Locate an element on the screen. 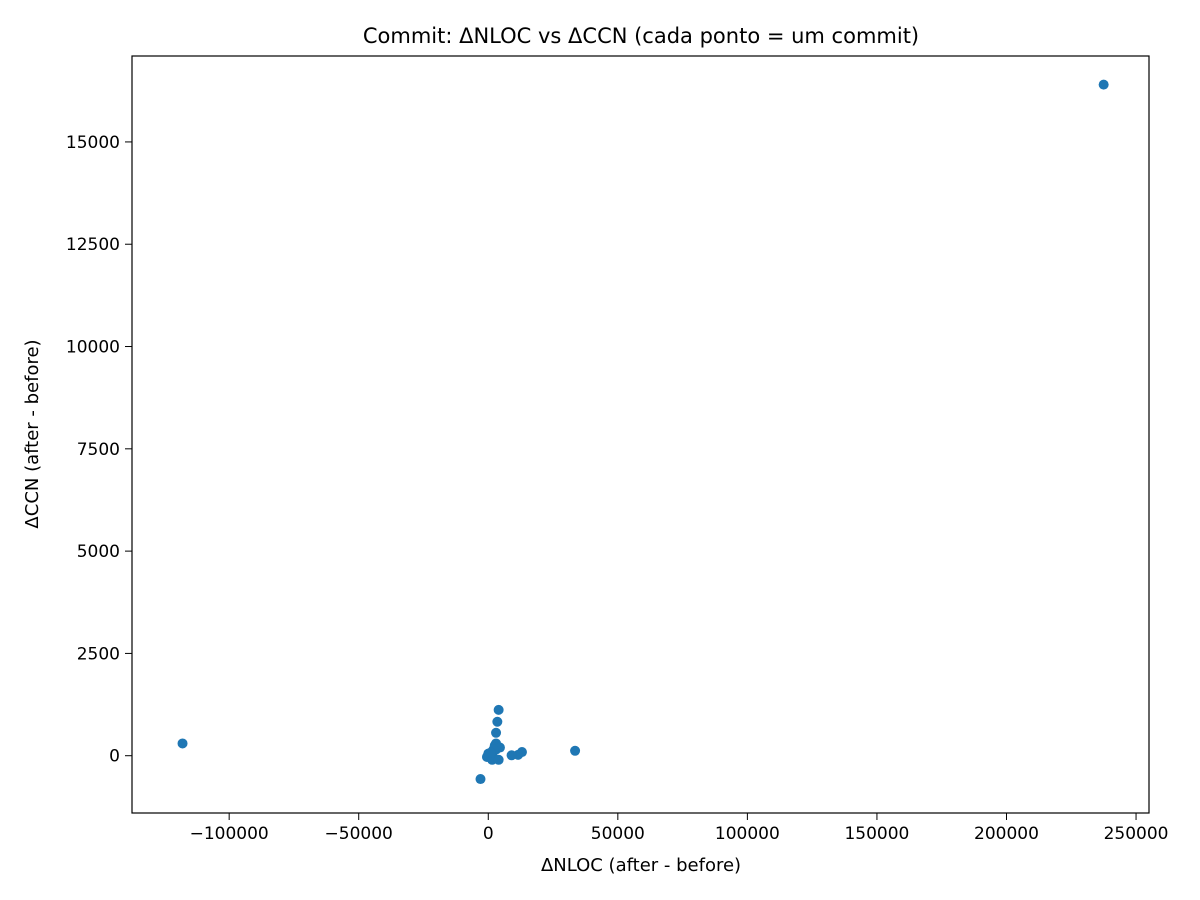  x-tick-label: −50000 is located at coordinates (359, 834).